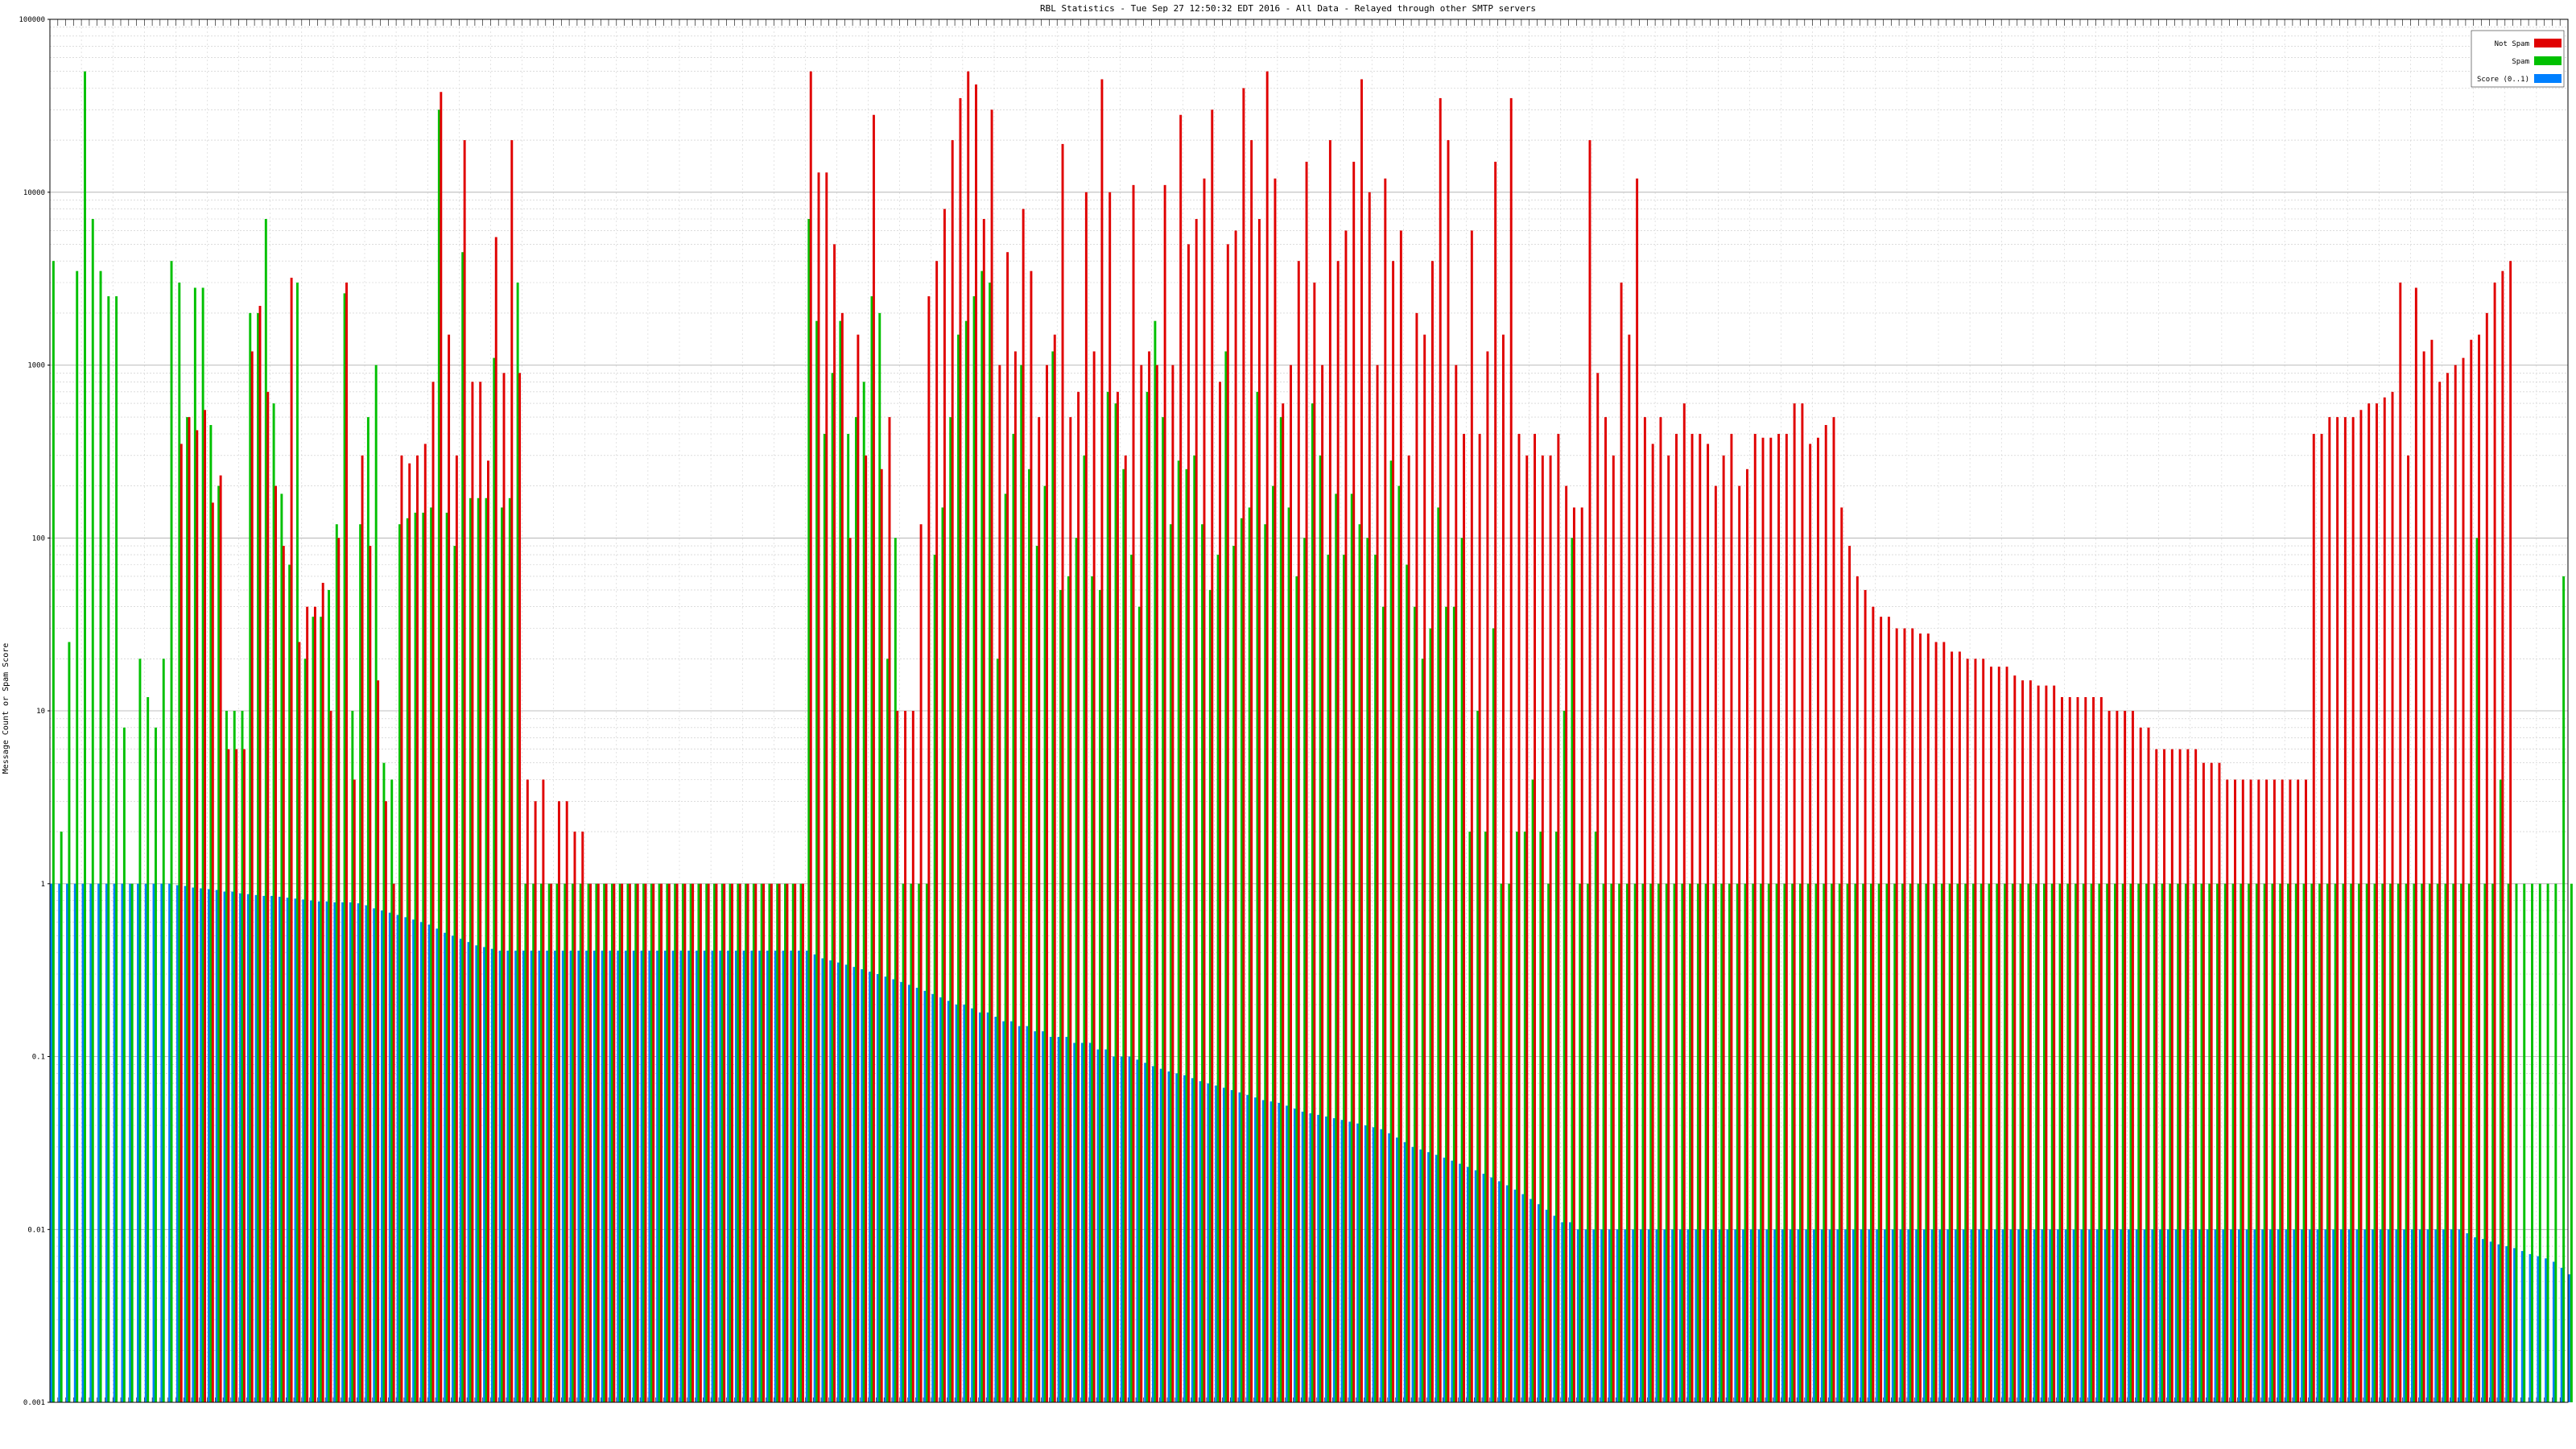 This screenshot has width=2576, height=1449. What do you see at coordinates (2548, 60) in the screenshot?
I see `legend-swatch-spam` at bounding box center [2548, 60].